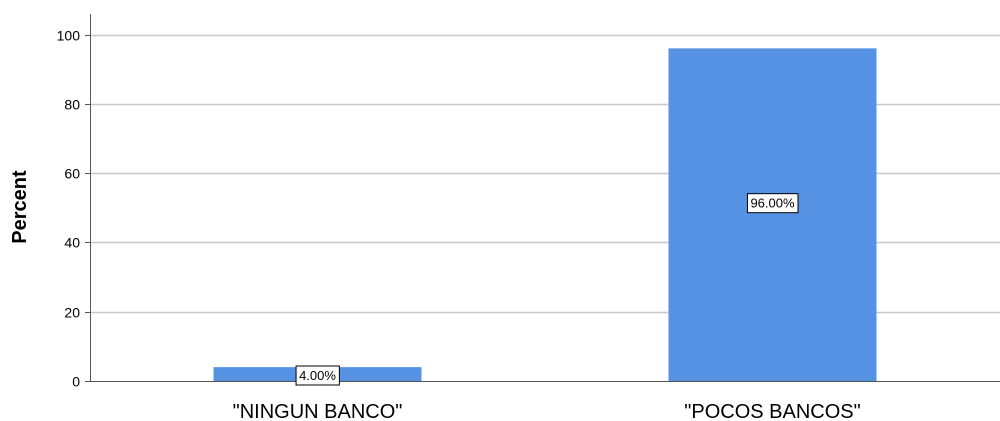  What do you see at coordinates (72, 105) in the screenshot?
I see `y-tick-label: 80` at bounding box center [72, 105].